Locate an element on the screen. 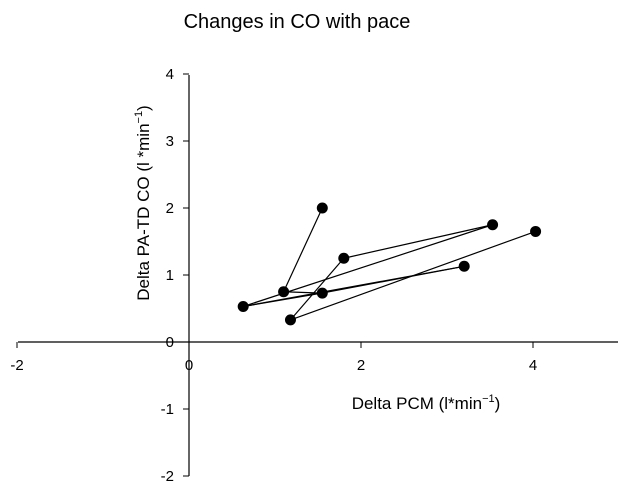  y-tick-label: 3 is located at coordinates (170, 141).